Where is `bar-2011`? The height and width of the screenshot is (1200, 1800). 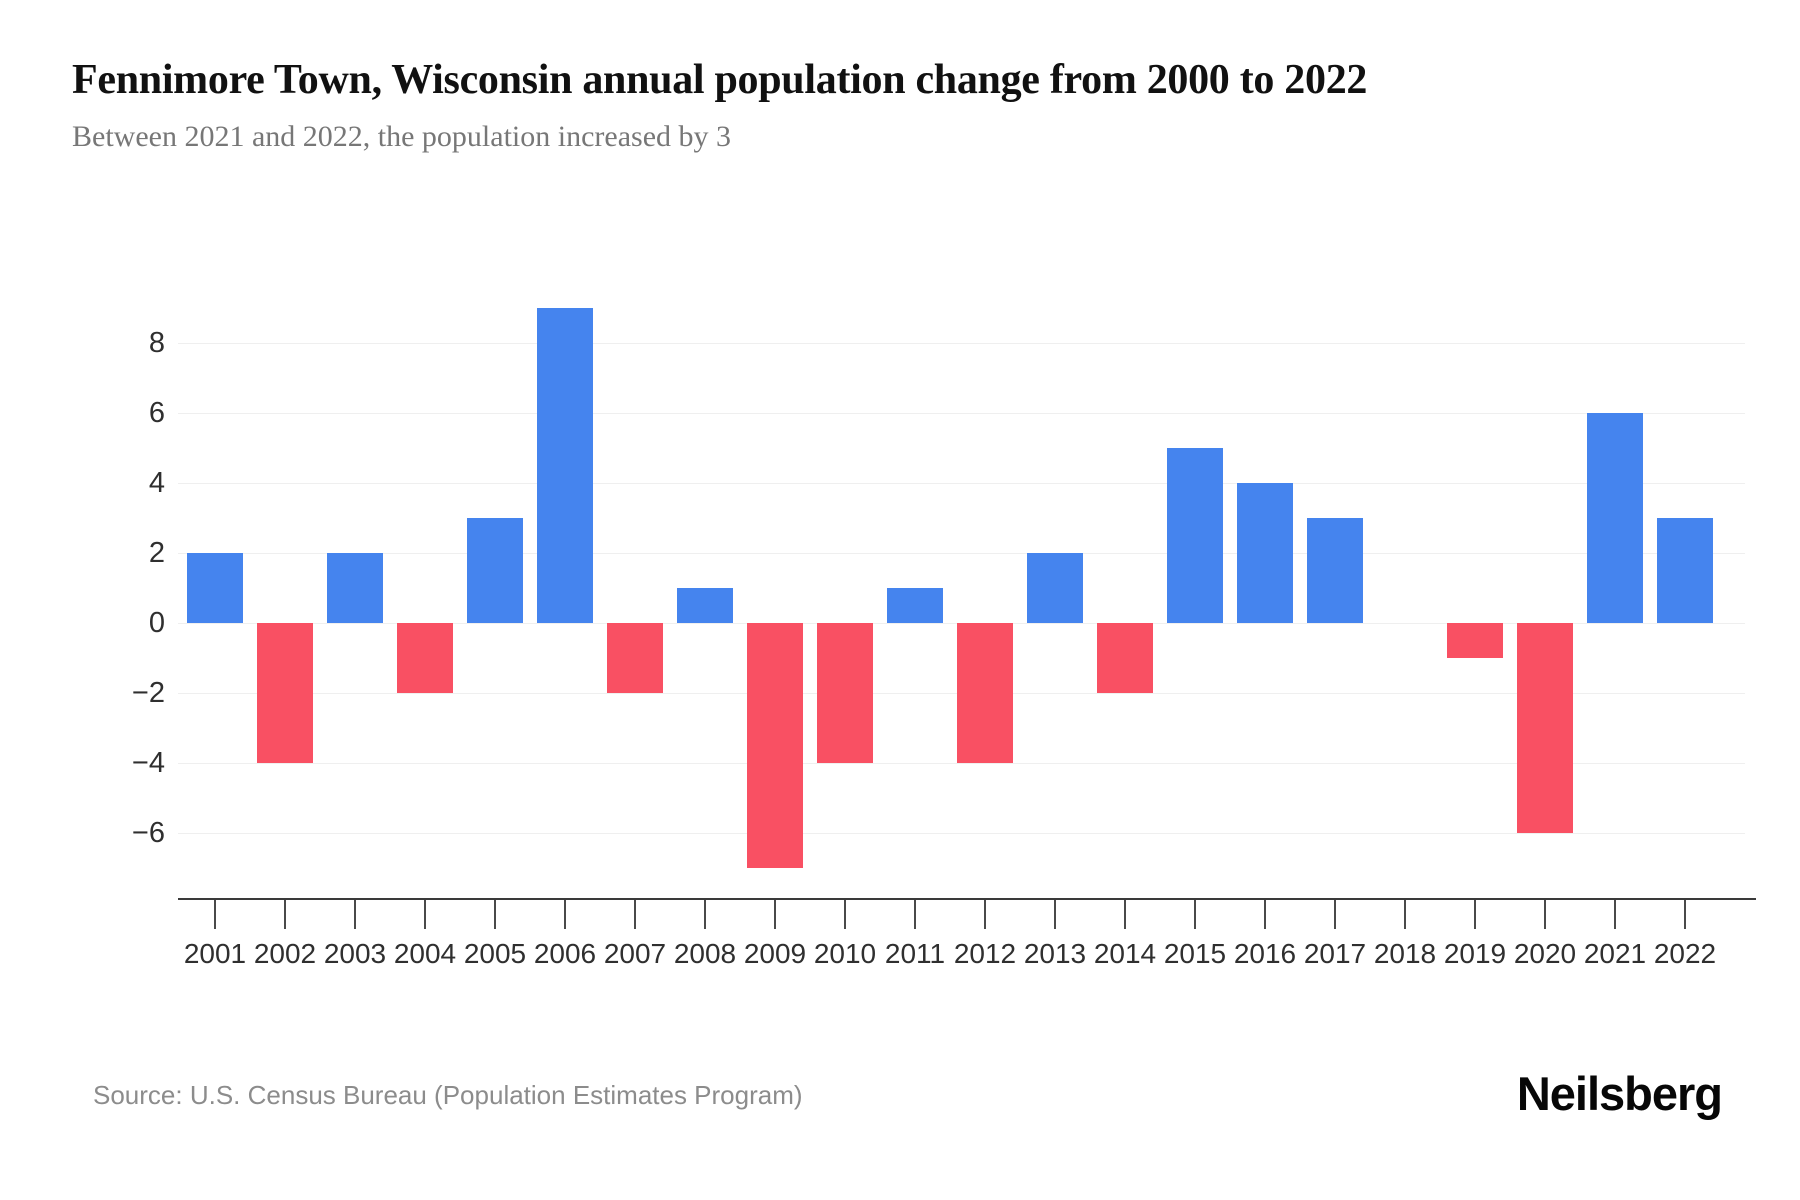 bar-2011 is located at coordinates (915, 605).